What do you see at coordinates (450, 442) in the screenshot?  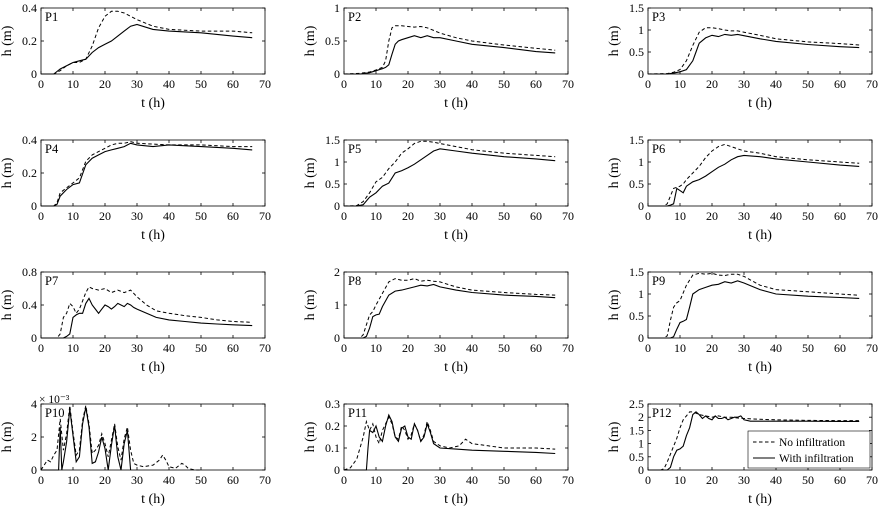 I see `series-with-infiltration-line-p11` at bounding box center [450, 442].